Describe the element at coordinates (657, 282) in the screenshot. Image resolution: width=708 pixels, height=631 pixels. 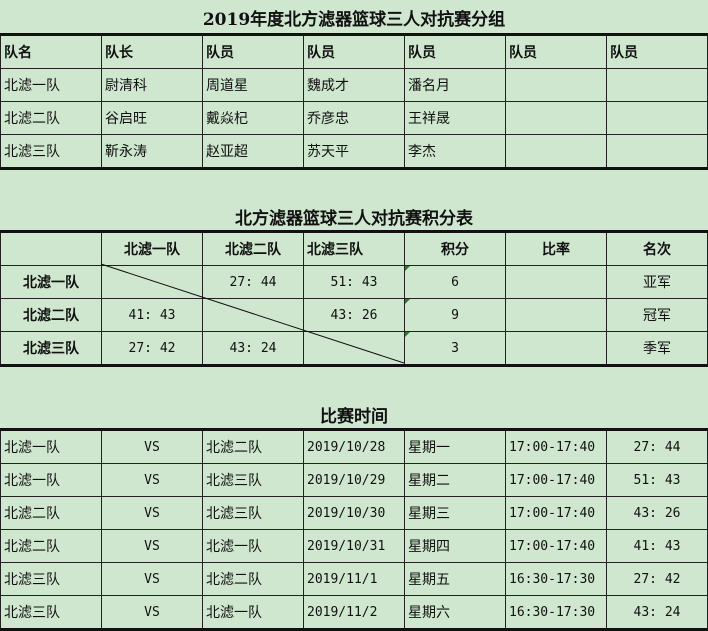
I see `rank-cell: 亚军` at that location.